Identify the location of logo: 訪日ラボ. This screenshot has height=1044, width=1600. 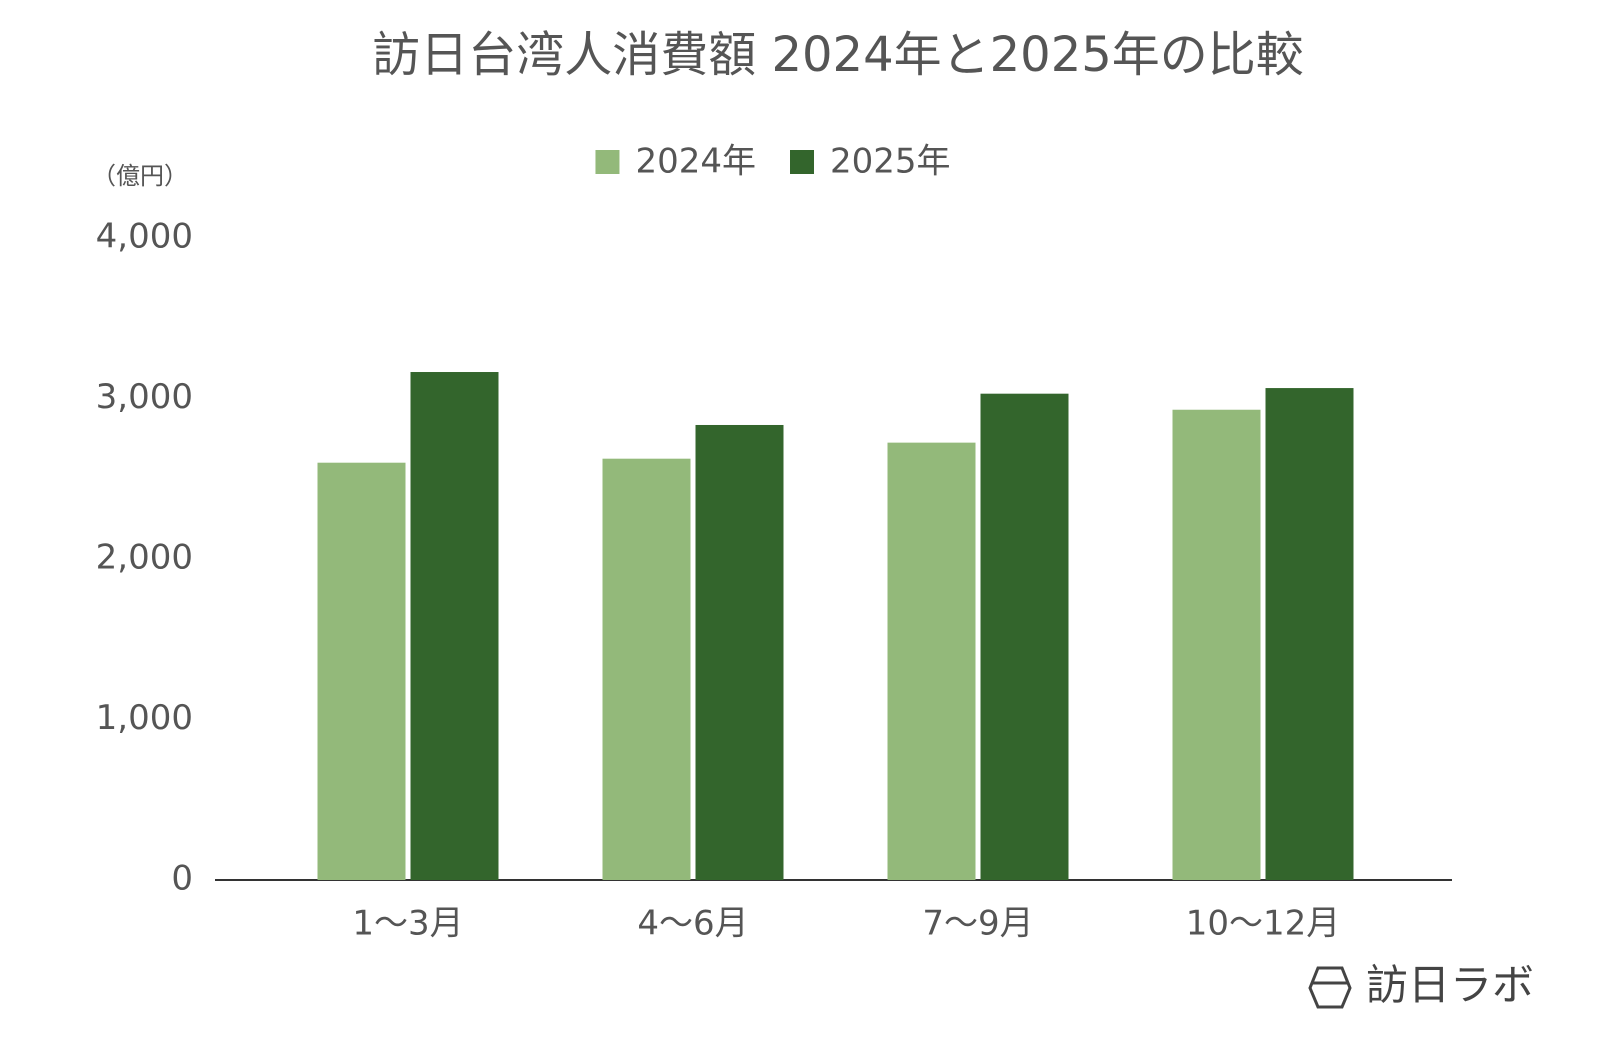
(1421, 985).